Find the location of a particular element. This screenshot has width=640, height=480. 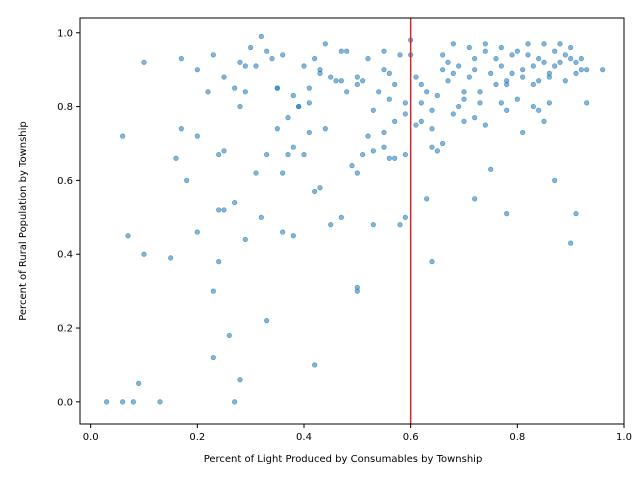

y-tick-label: 0.4 is located at coordinates (65, 255).